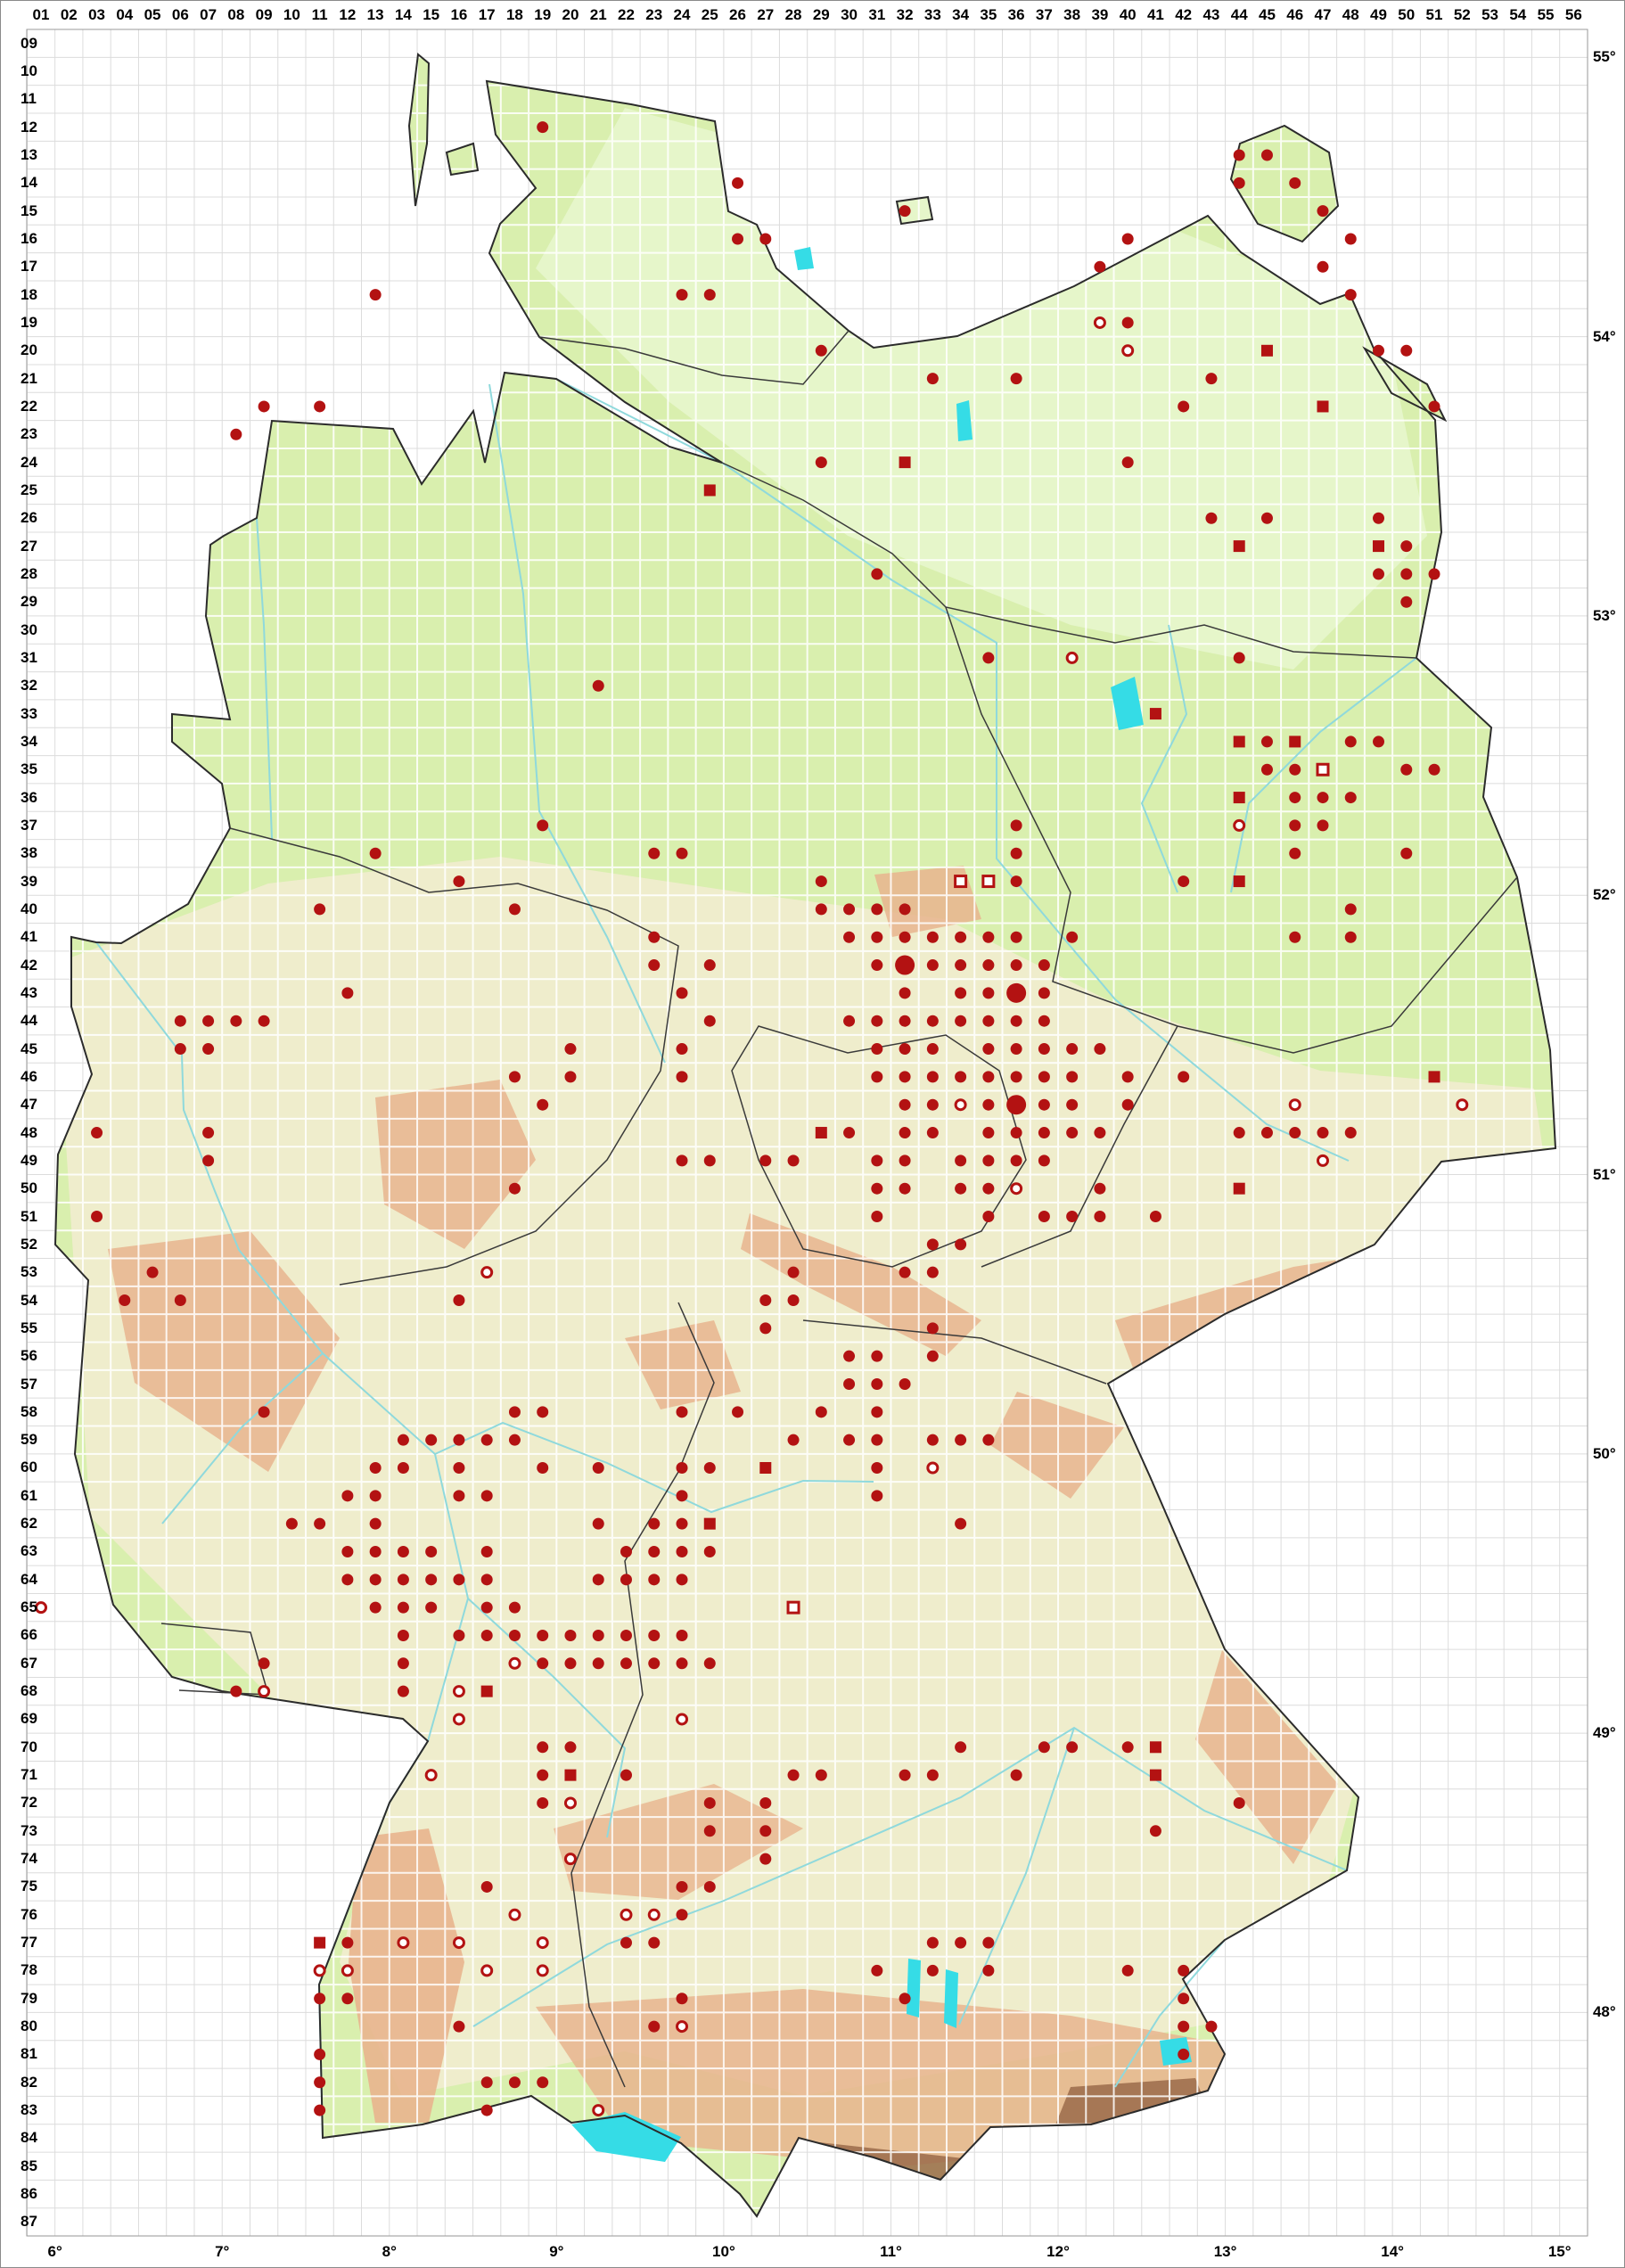  Describe the element at coordinates (29, 853) in the screenshot. I see `grid-row-label: 38` at that location.